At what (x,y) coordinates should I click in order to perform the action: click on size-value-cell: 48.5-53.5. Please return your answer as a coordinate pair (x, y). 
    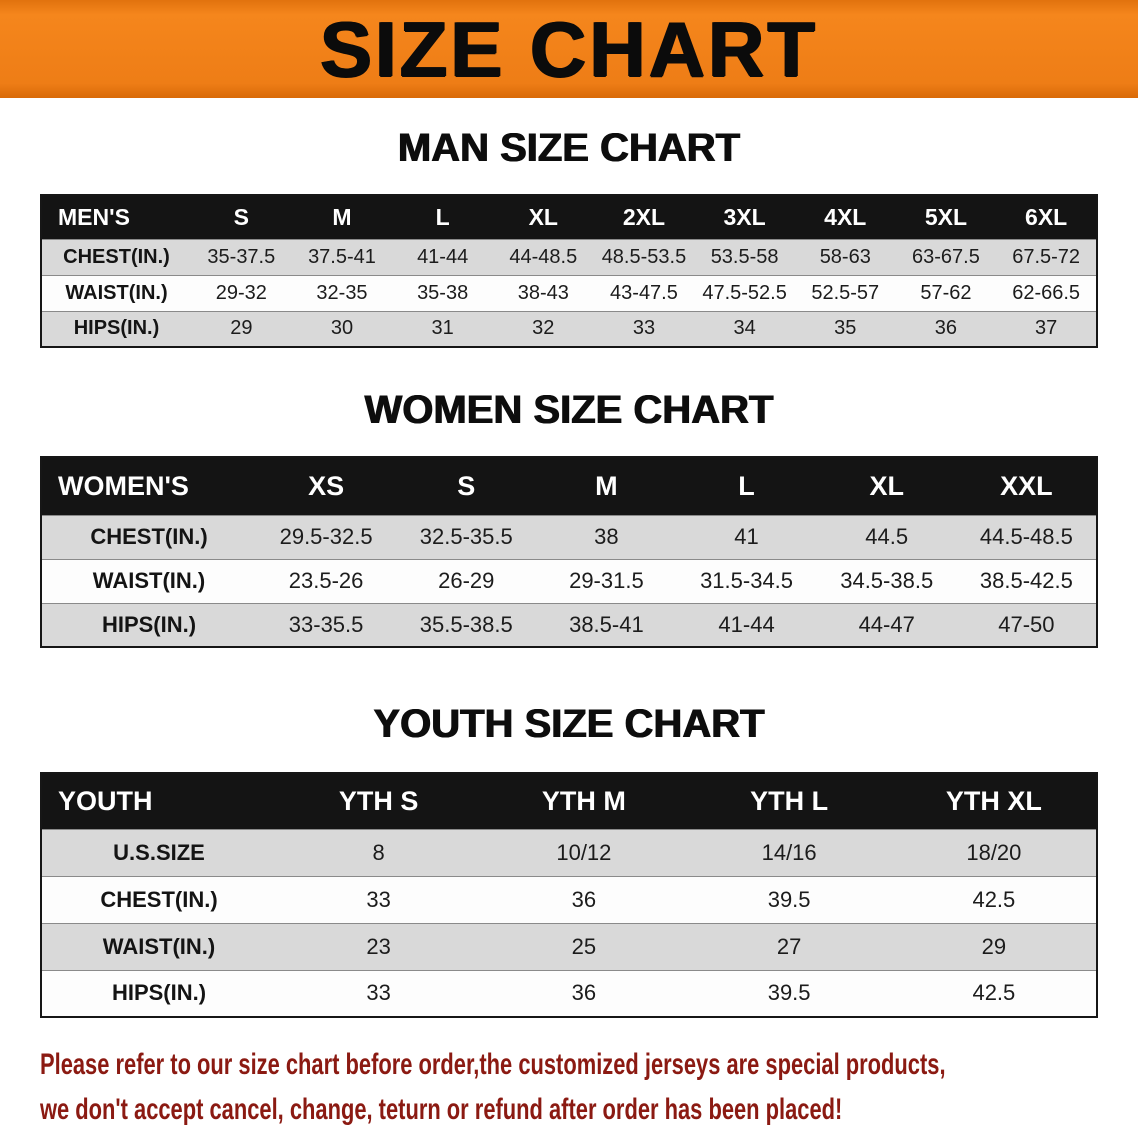
    Looking at the image, I should click on (644, 256).